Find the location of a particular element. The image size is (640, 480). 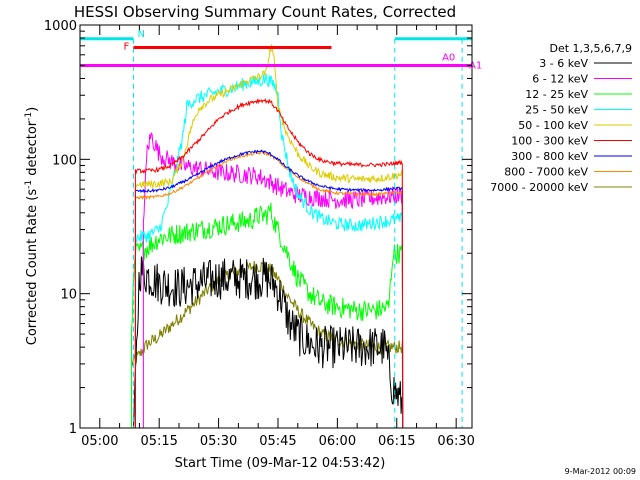

legend-label-3: 25 - 50 keV is located at coordinates (556, 110).